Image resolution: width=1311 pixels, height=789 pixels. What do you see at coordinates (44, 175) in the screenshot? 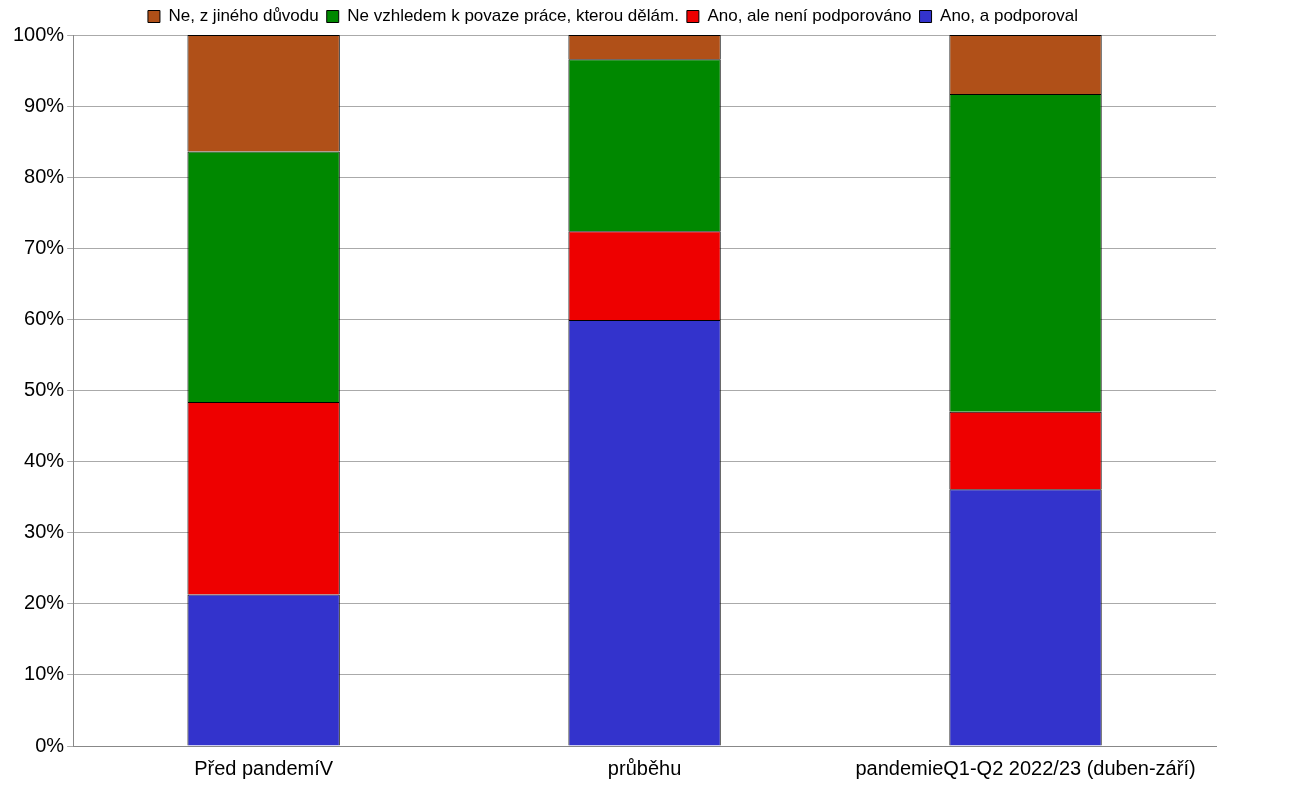
I see `y-tick-label: 80%` at bounding box center [44, 175].